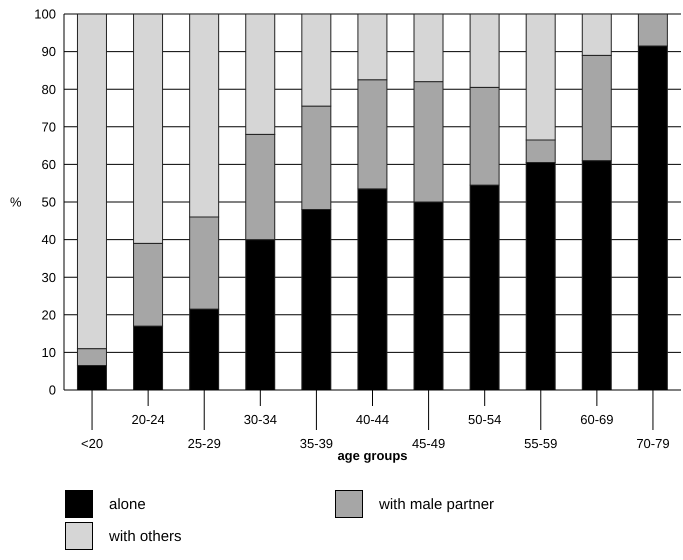 The width and height of the screenshot is (683, 560). I want to click on y-tick-label: 70, so click(49, 126).